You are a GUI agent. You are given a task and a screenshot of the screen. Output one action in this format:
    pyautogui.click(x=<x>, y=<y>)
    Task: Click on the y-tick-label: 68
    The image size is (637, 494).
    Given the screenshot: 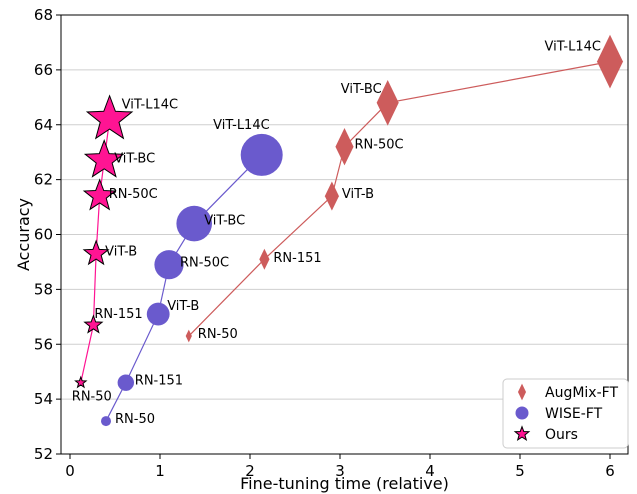 What is the action you would take?
    pyautogui.click(x=43, y=15)
    